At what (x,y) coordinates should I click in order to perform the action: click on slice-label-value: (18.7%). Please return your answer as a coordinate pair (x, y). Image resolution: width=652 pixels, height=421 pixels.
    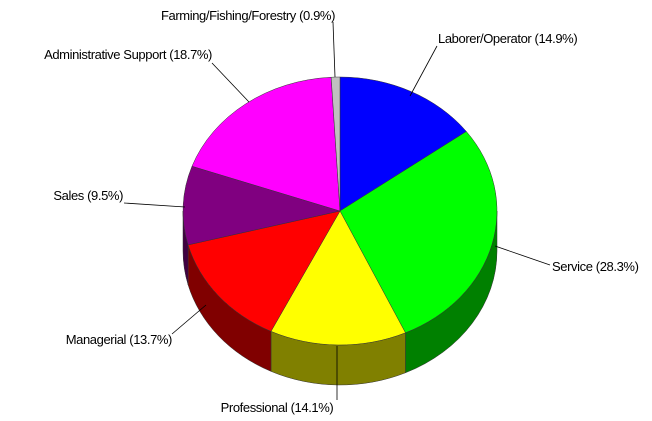
    Looking at the image, I should click on (190, 54).